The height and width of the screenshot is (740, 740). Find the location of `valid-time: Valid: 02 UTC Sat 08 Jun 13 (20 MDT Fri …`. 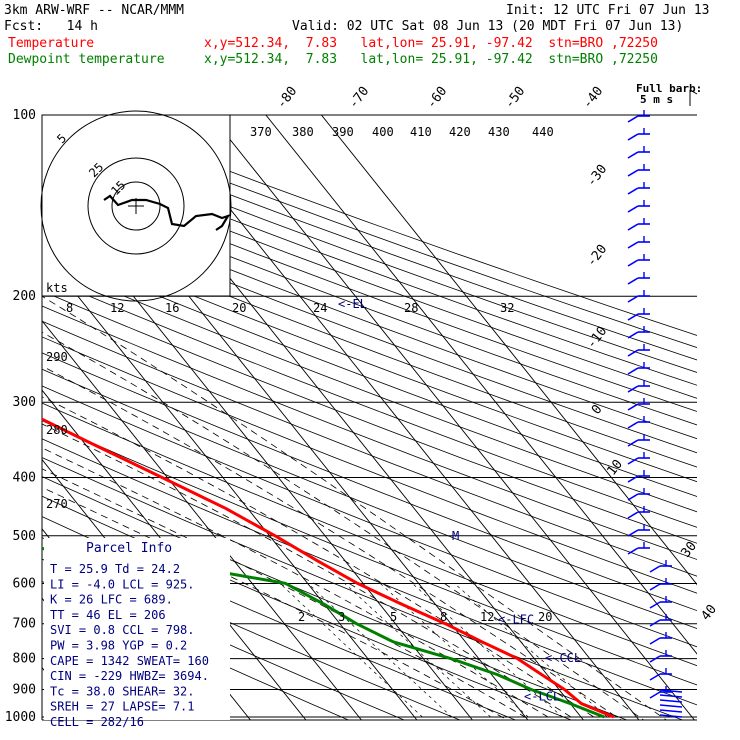

valid-time: Valid: 02 UTC Sat 08 Jun 13 (20 MDT Fri … is located at coordinates (488, 26).